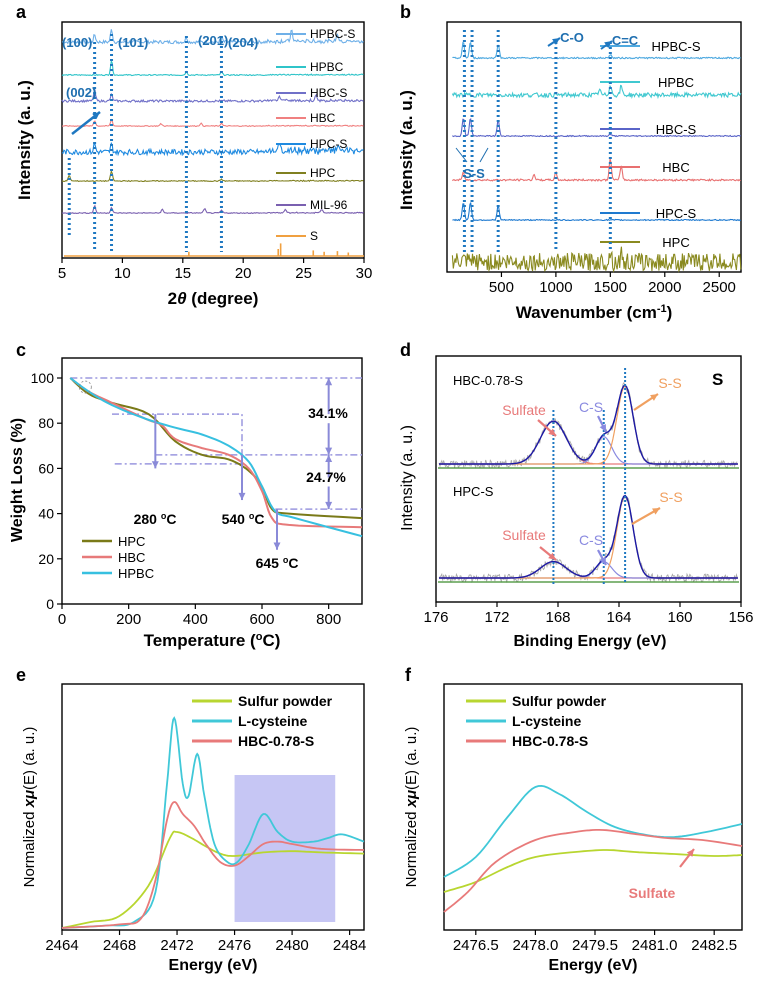 The height and width of the screenshot is (982, 759). I want to click on panel-a-ann-002: (002), so click(81, 92).